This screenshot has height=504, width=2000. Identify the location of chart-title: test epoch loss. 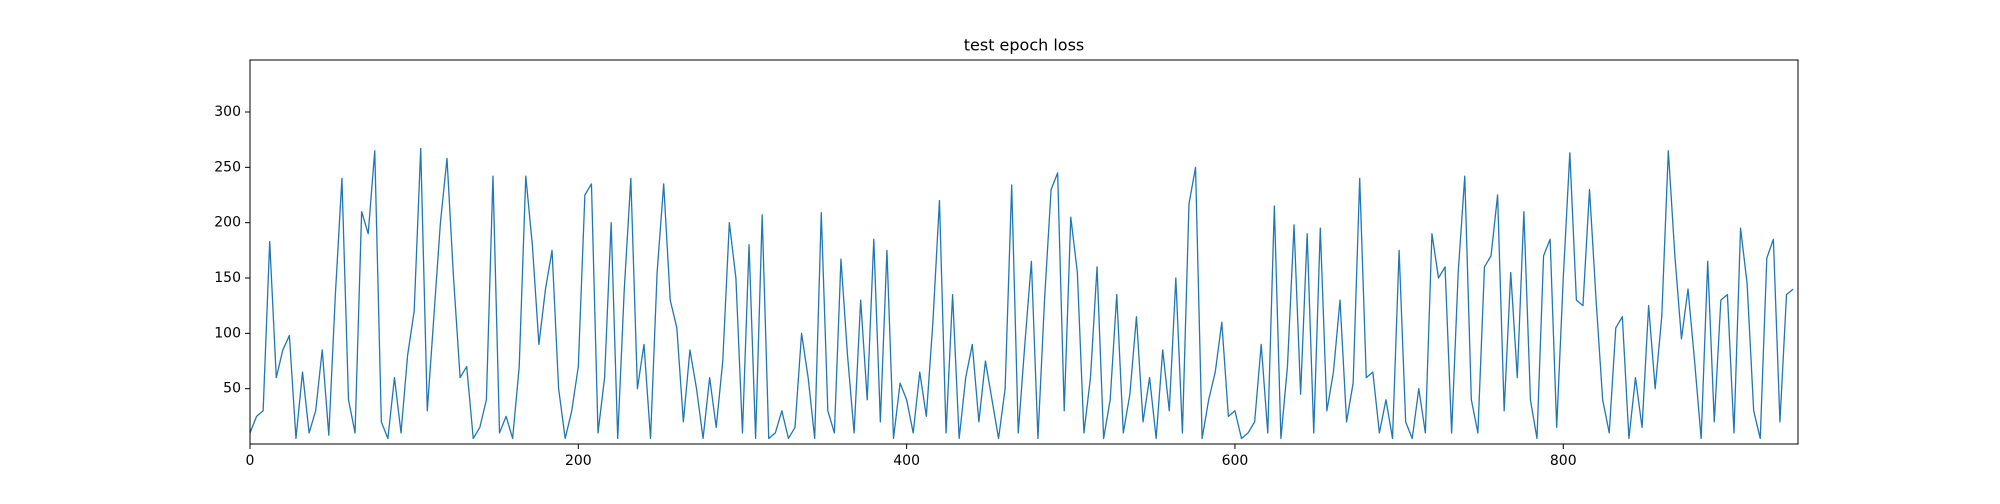
(1024, 45).